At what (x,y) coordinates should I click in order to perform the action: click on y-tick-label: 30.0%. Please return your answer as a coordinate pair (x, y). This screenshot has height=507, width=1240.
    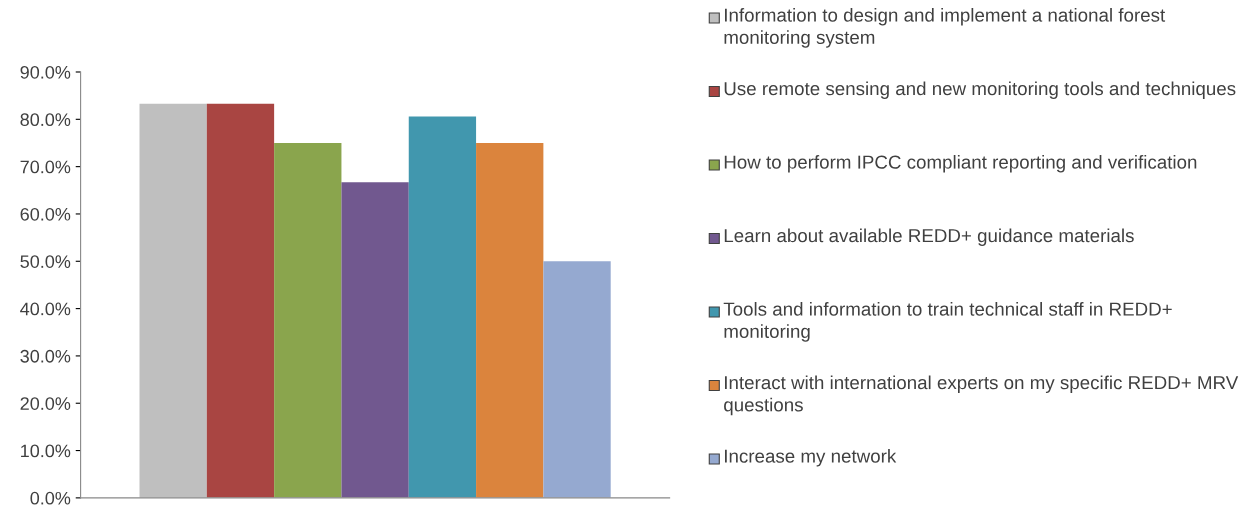
    Looking at the image, I should click on (45, 356).